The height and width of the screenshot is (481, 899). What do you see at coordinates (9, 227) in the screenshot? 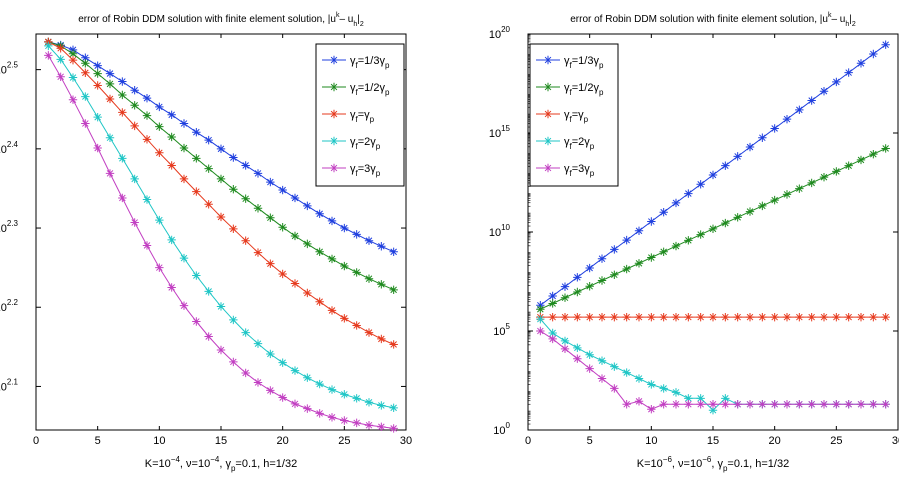
I see `y-tick-label: 102.3` at bounding box center [9, 227].